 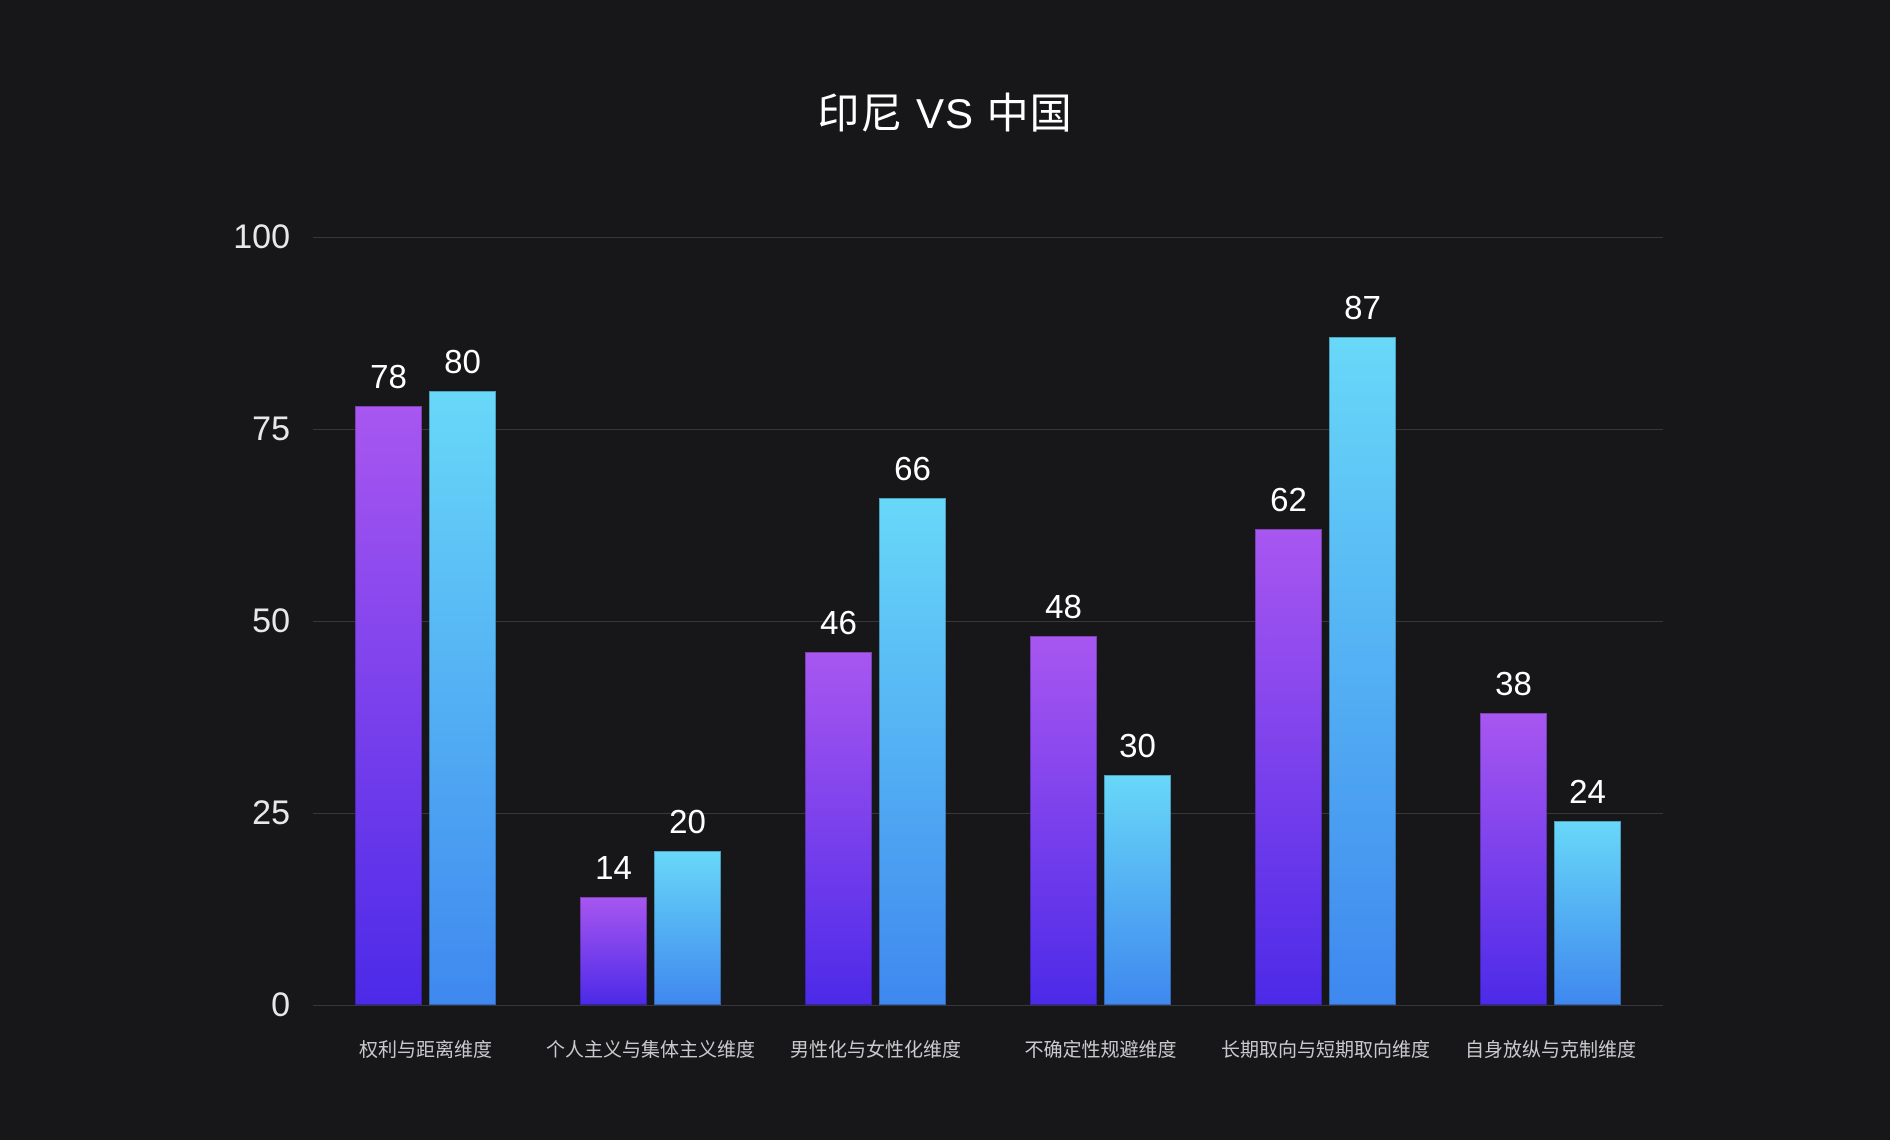 I want to click on bar-value-label: 78, so click(x=388, y=376).